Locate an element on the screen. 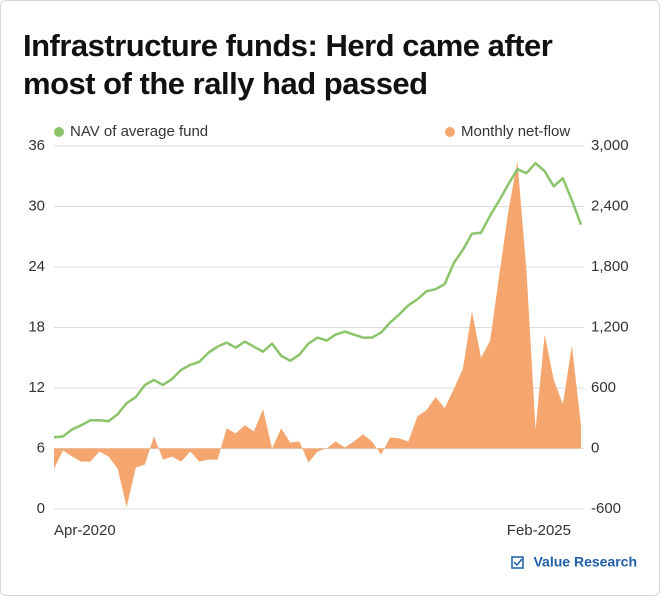 The width and height of the screenshot is (660, 596). legend-label: NAV of average fund is located at coordinates (139, 131).